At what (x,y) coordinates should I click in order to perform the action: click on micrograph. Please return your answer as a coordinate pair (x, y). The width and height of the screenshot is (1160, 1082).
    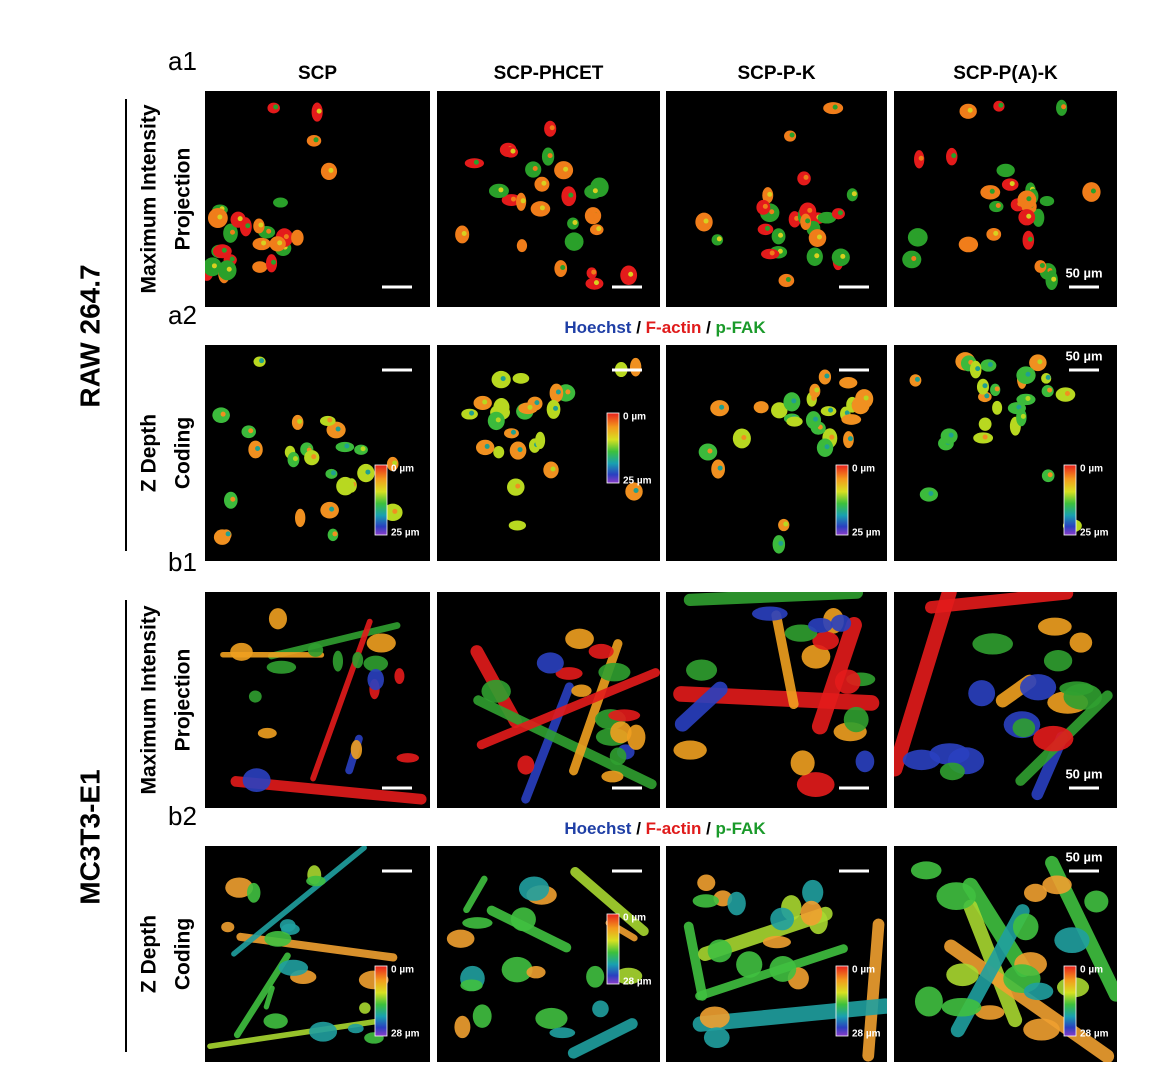
    Looking at the image, I should click on (548, 453).